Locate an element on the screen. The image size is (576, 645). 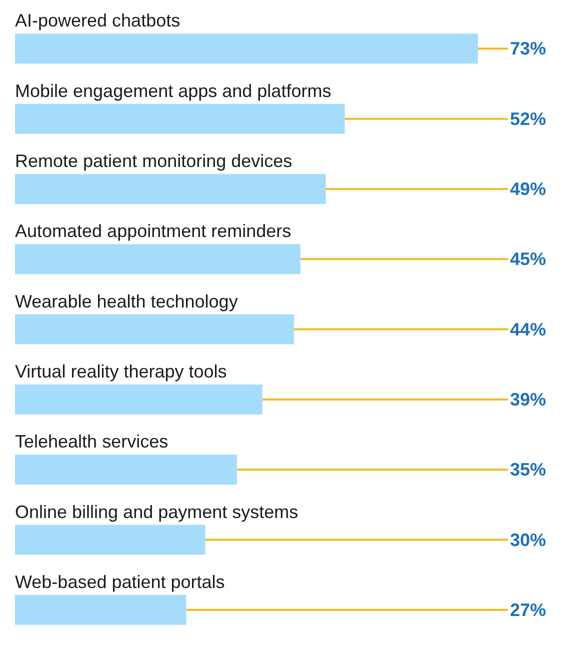
data-label: 35% is located at coordinates (528, 470).